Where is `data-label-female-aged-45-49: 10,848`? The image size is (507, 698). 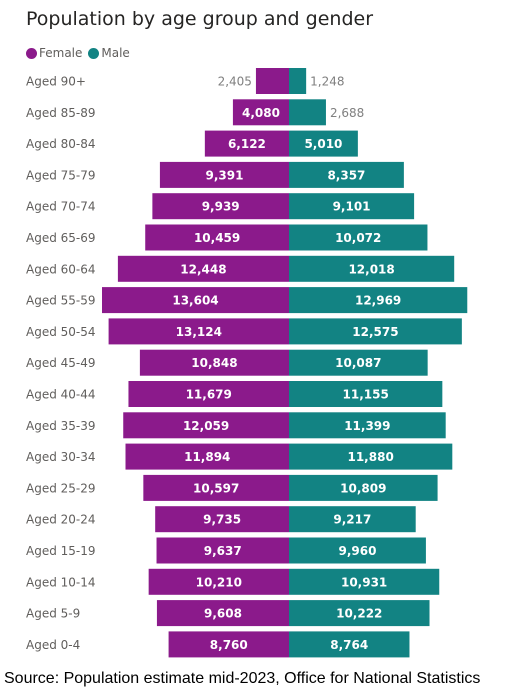 data-label-female-aged-45-49: 10,848 is located at coordinates (214, 363).